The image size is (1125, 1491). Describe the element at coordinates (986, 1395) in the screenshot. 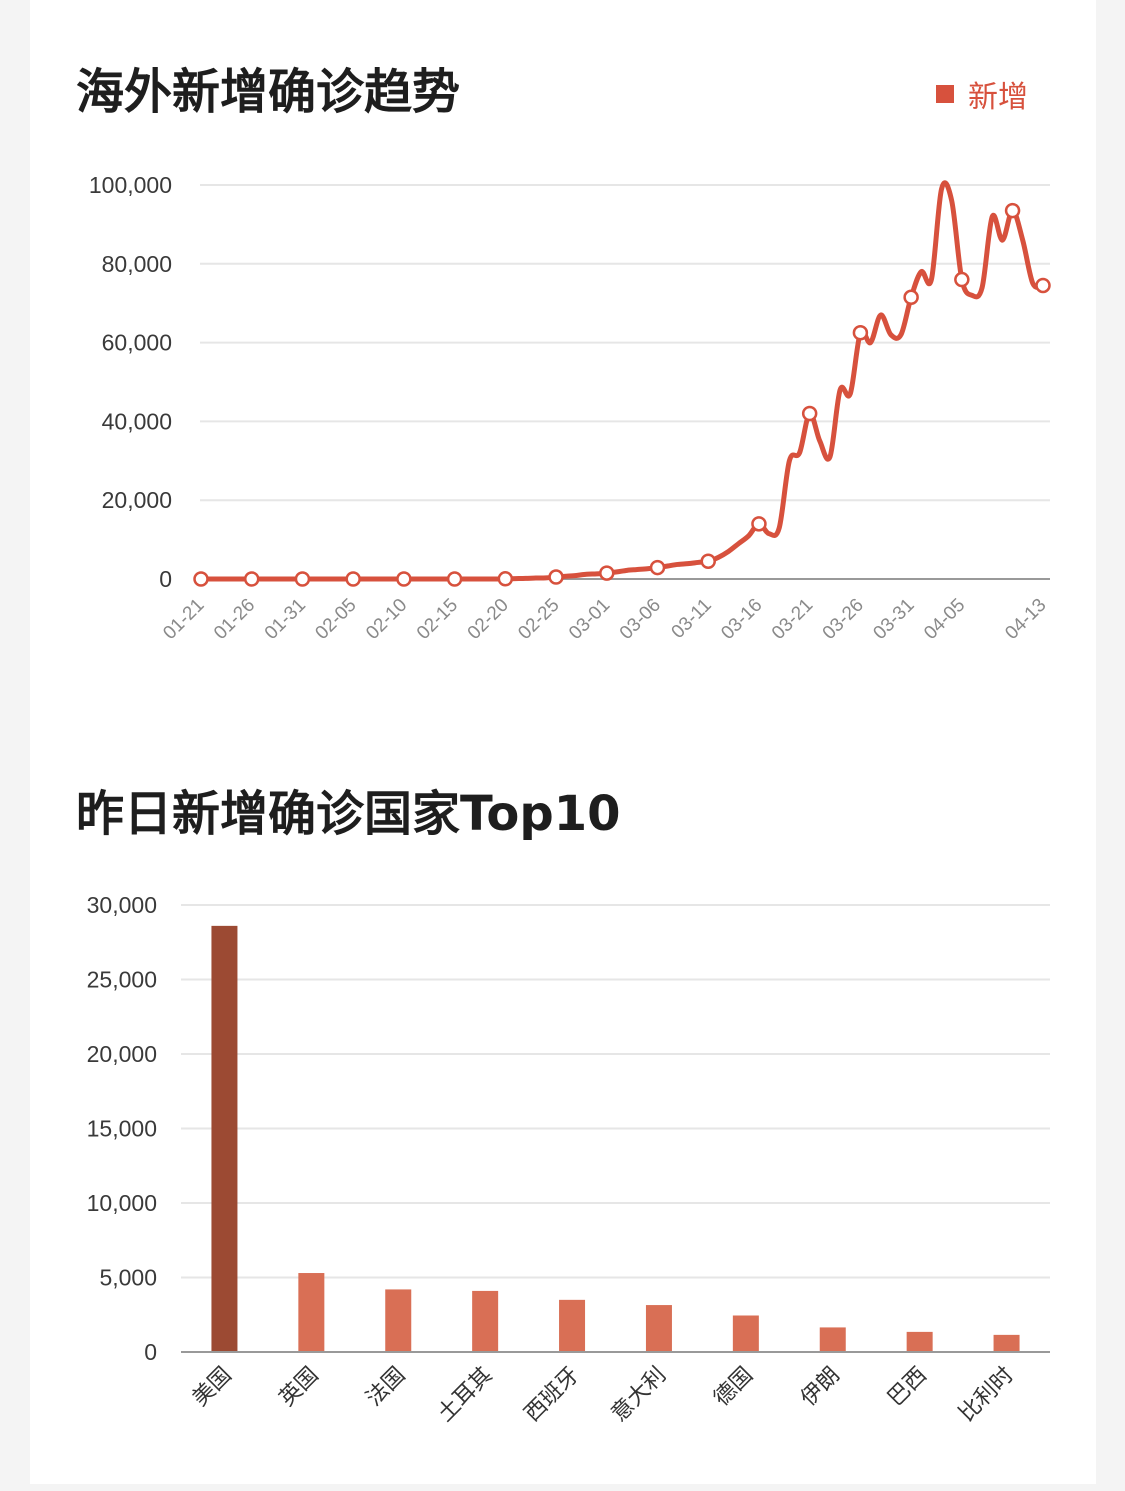

I see `bar-x-tick-label: 比利时` at that location.